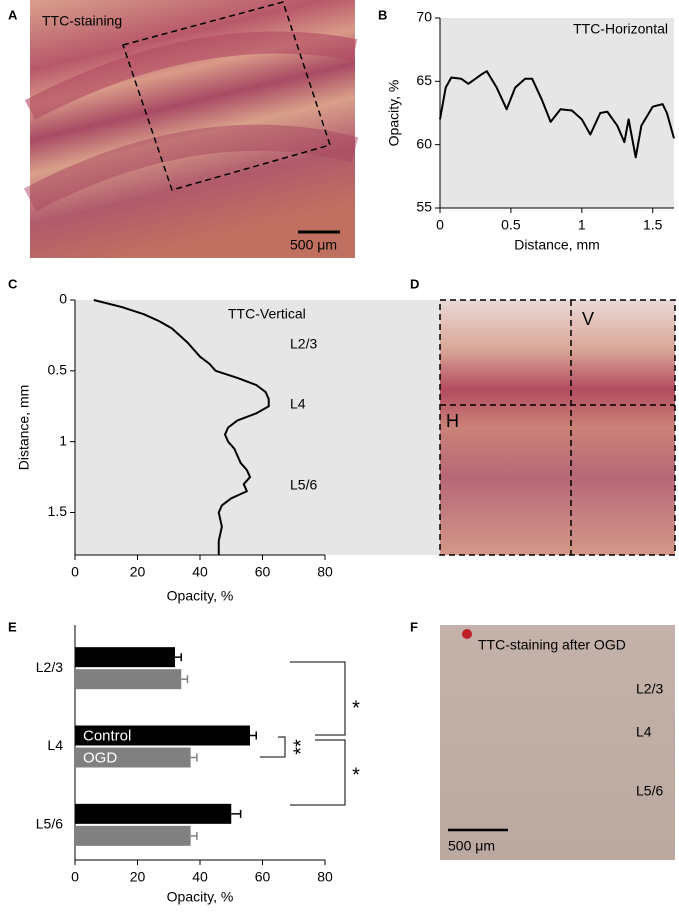 This screenshot has width=679, height=915. What do you see at coordinates (452, 421) in the screenshot?
I see `photo-label: H` at bounding box center [452, 421].